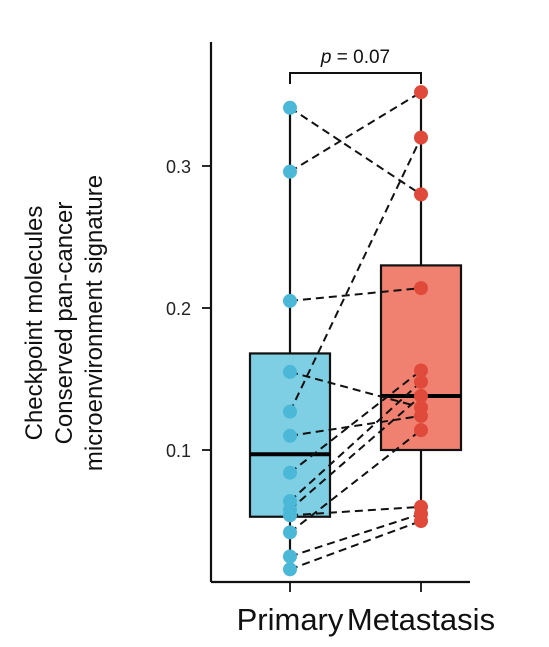 The image size is (549, 647). What do you see at coordinates (34, 323) in the screenshot?
I see `y-axis-title-line-1: Checkpoint molecules` at bounding box center [34, 323].